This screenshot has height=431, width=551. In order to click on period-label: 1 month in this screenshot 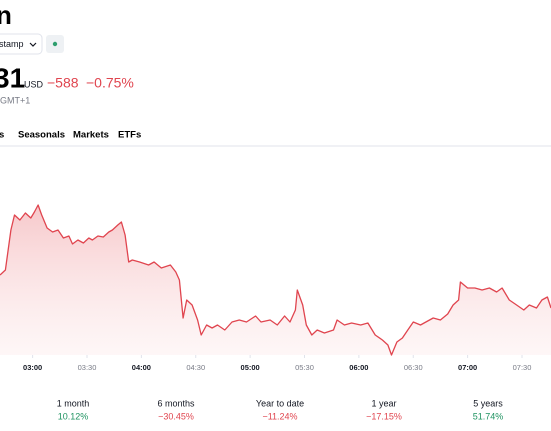, I will do `click(73, 403)`.